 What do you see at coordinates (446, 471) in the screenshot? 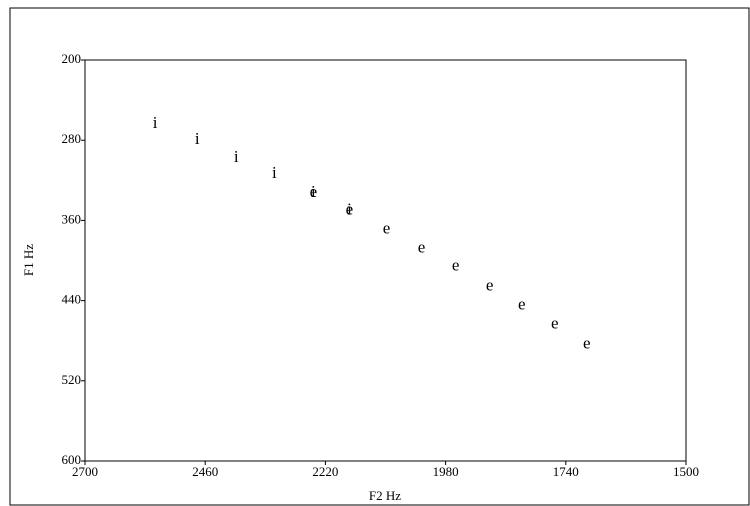
I see `x-tick-label: 1980` at bounding box center [446, 471].